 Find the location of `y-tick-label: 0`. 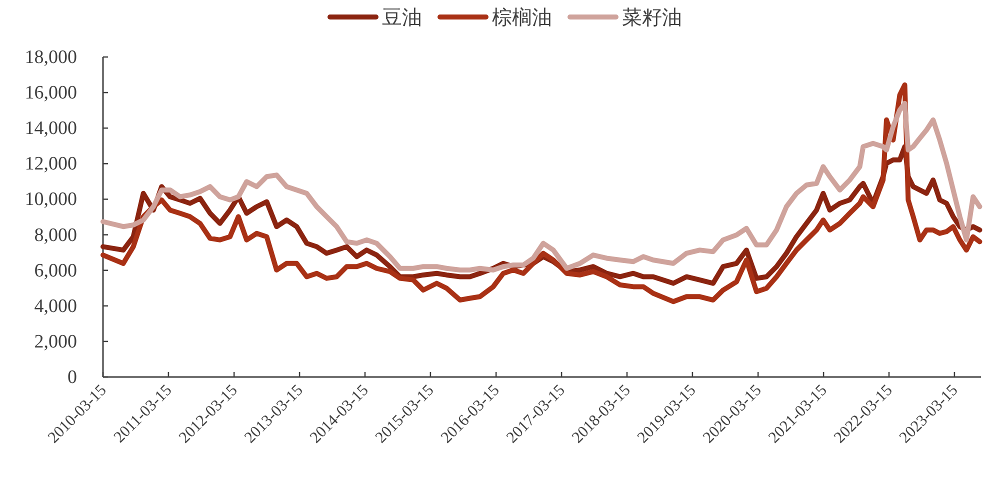

y-tick-label: 0 is located at coordinates (72, 377).